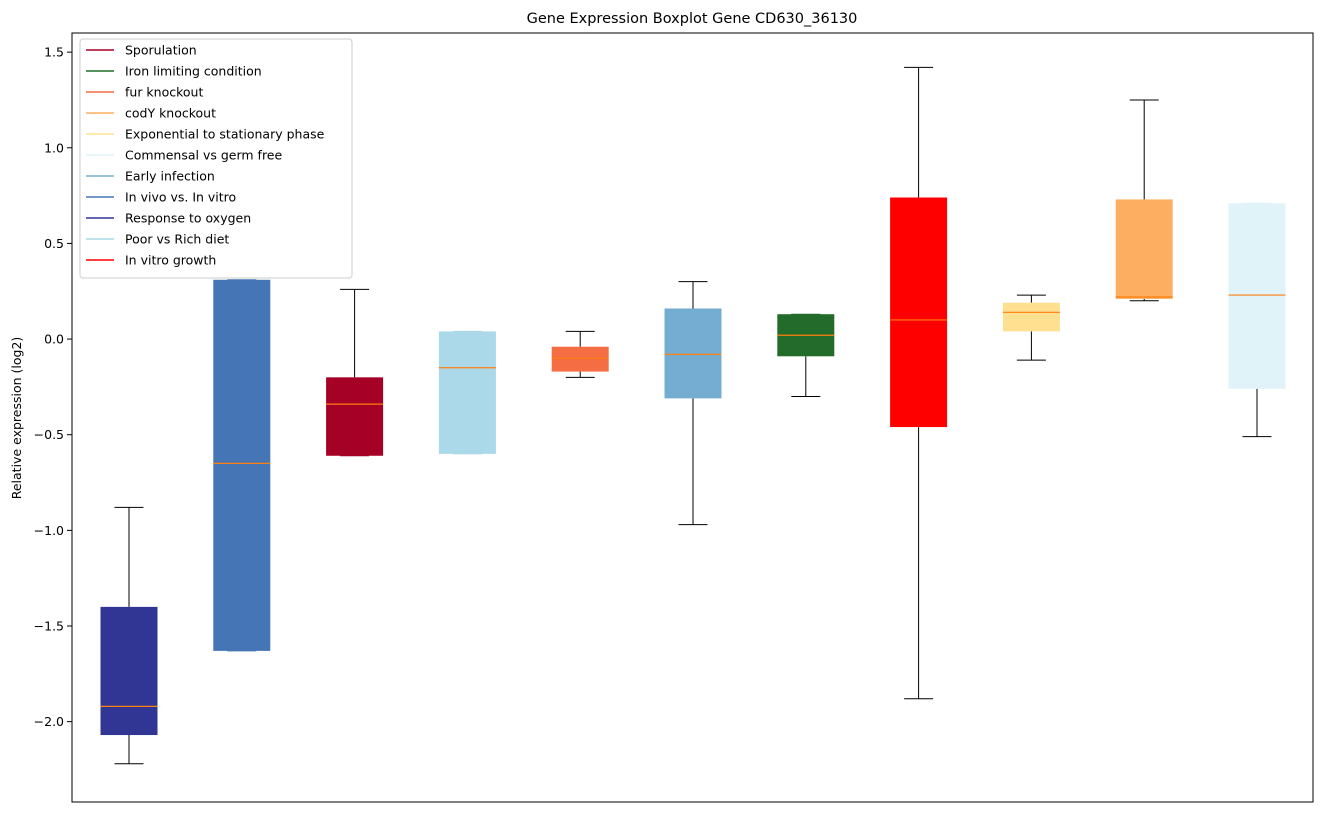  I want to click on box-early-infection, so click(693, 403).